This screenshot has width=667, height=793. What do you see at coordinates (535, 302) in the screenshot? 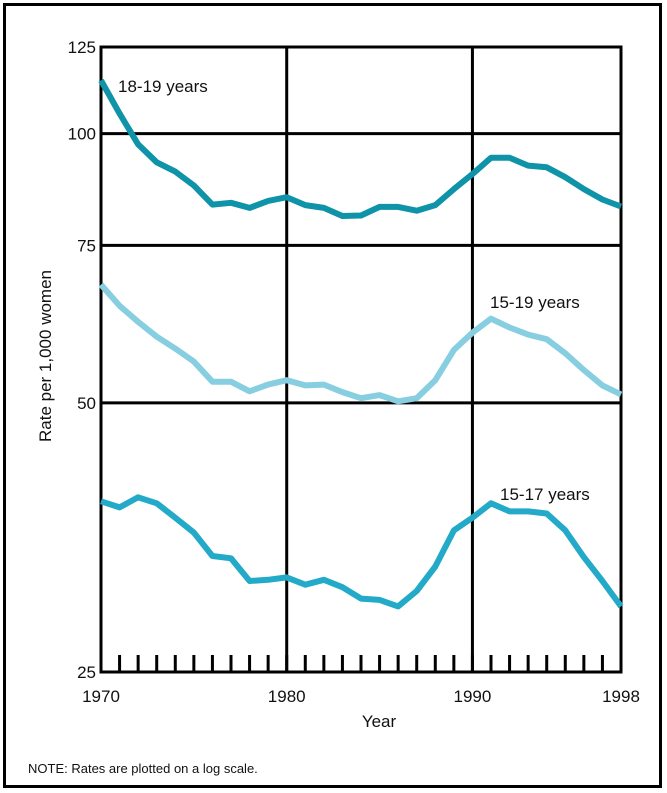
I see `series-label-15-19: 15-19 years` at bounding box center [535, 302].